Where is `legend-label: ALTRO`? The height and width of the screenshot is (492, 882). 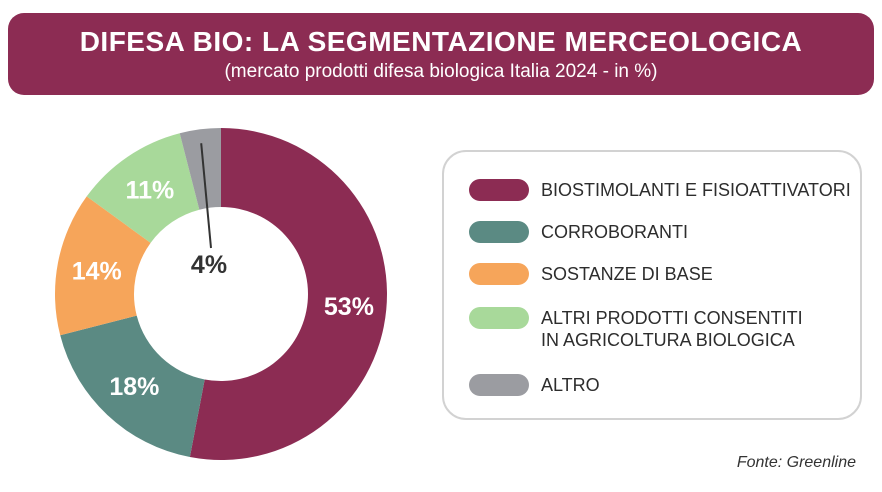
legend-label: ALTRO is located at coordinates (570, 385).